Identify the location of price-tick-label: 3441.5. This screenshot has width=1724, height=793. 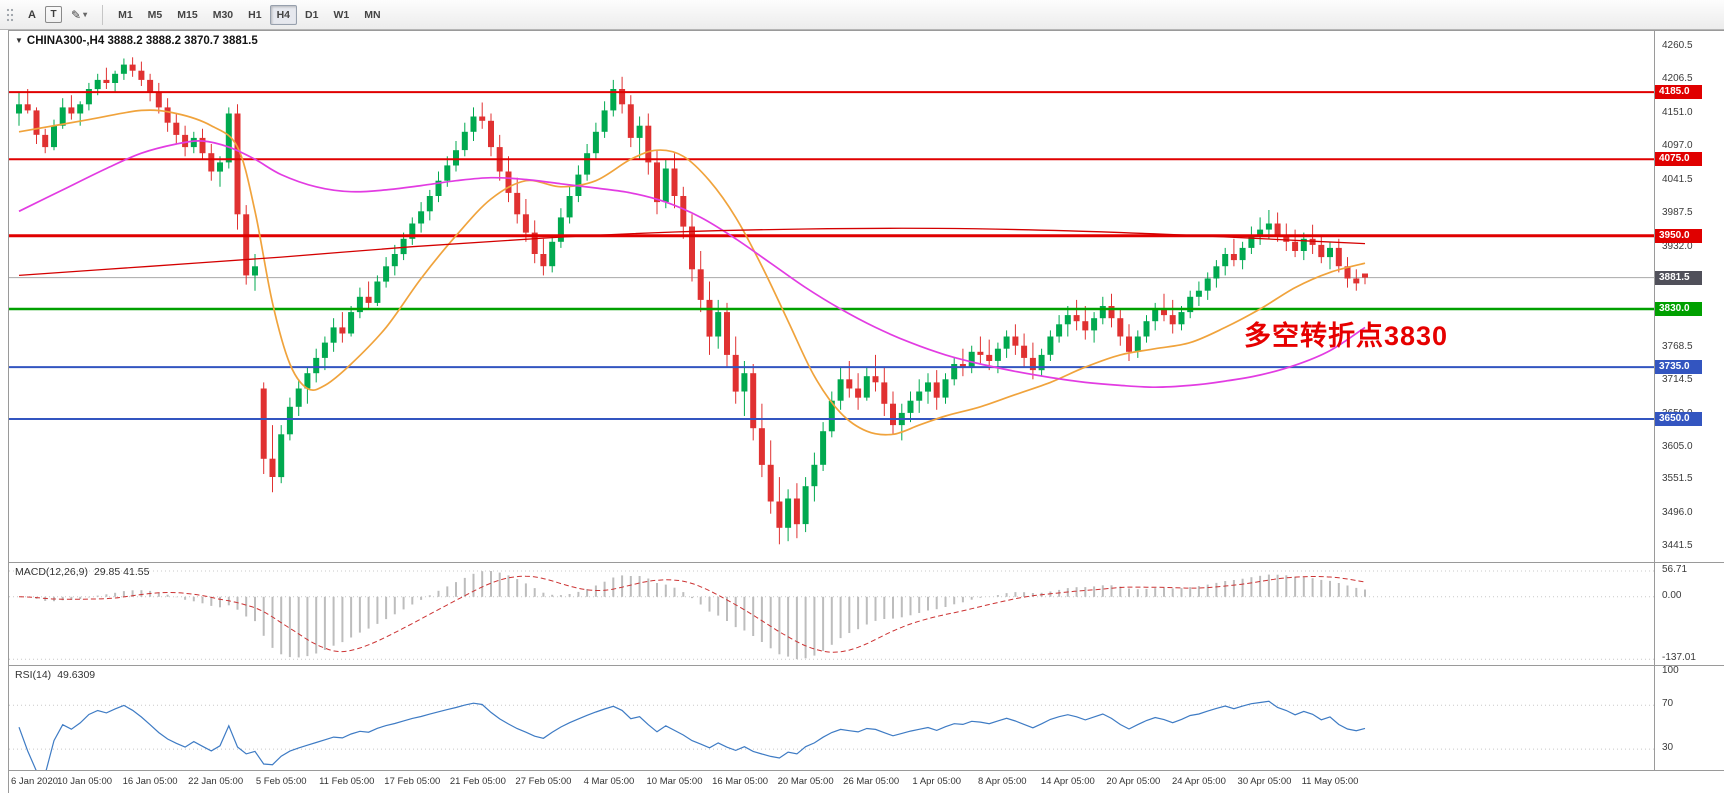
(1677, 546).